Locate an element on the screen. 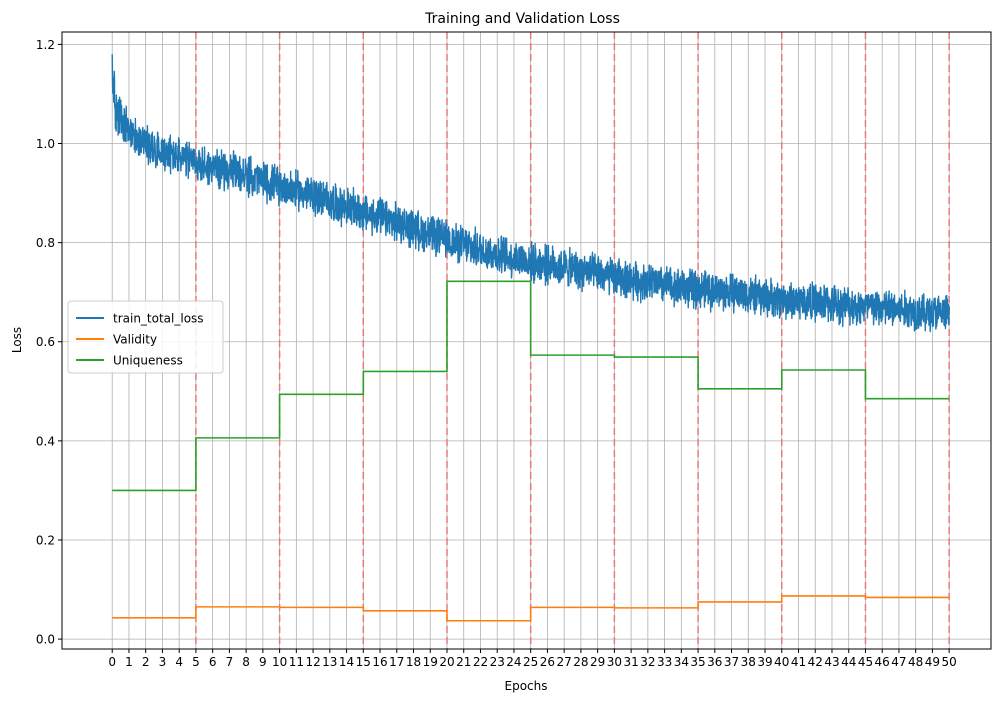 This screenshot has width=1001, height=701. y-tick-label: 0.0 is located at coordinates (45, 640).